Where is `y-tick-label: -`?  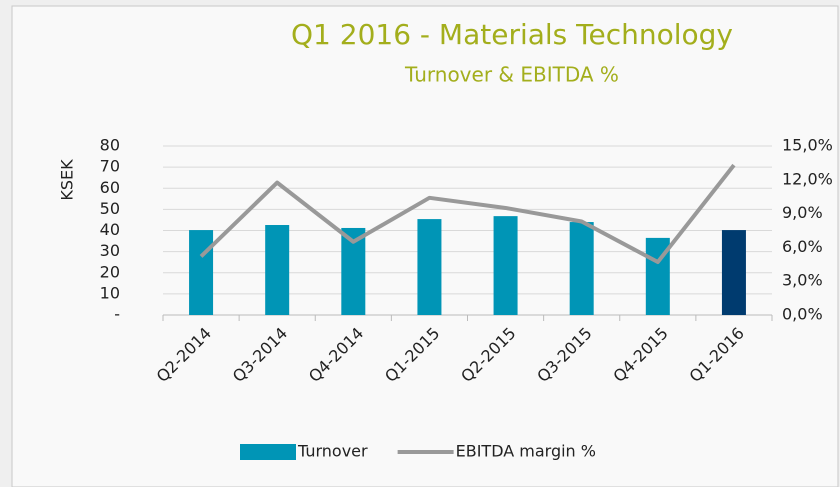 y-tick-label: - is located at coordinates (117, 314).